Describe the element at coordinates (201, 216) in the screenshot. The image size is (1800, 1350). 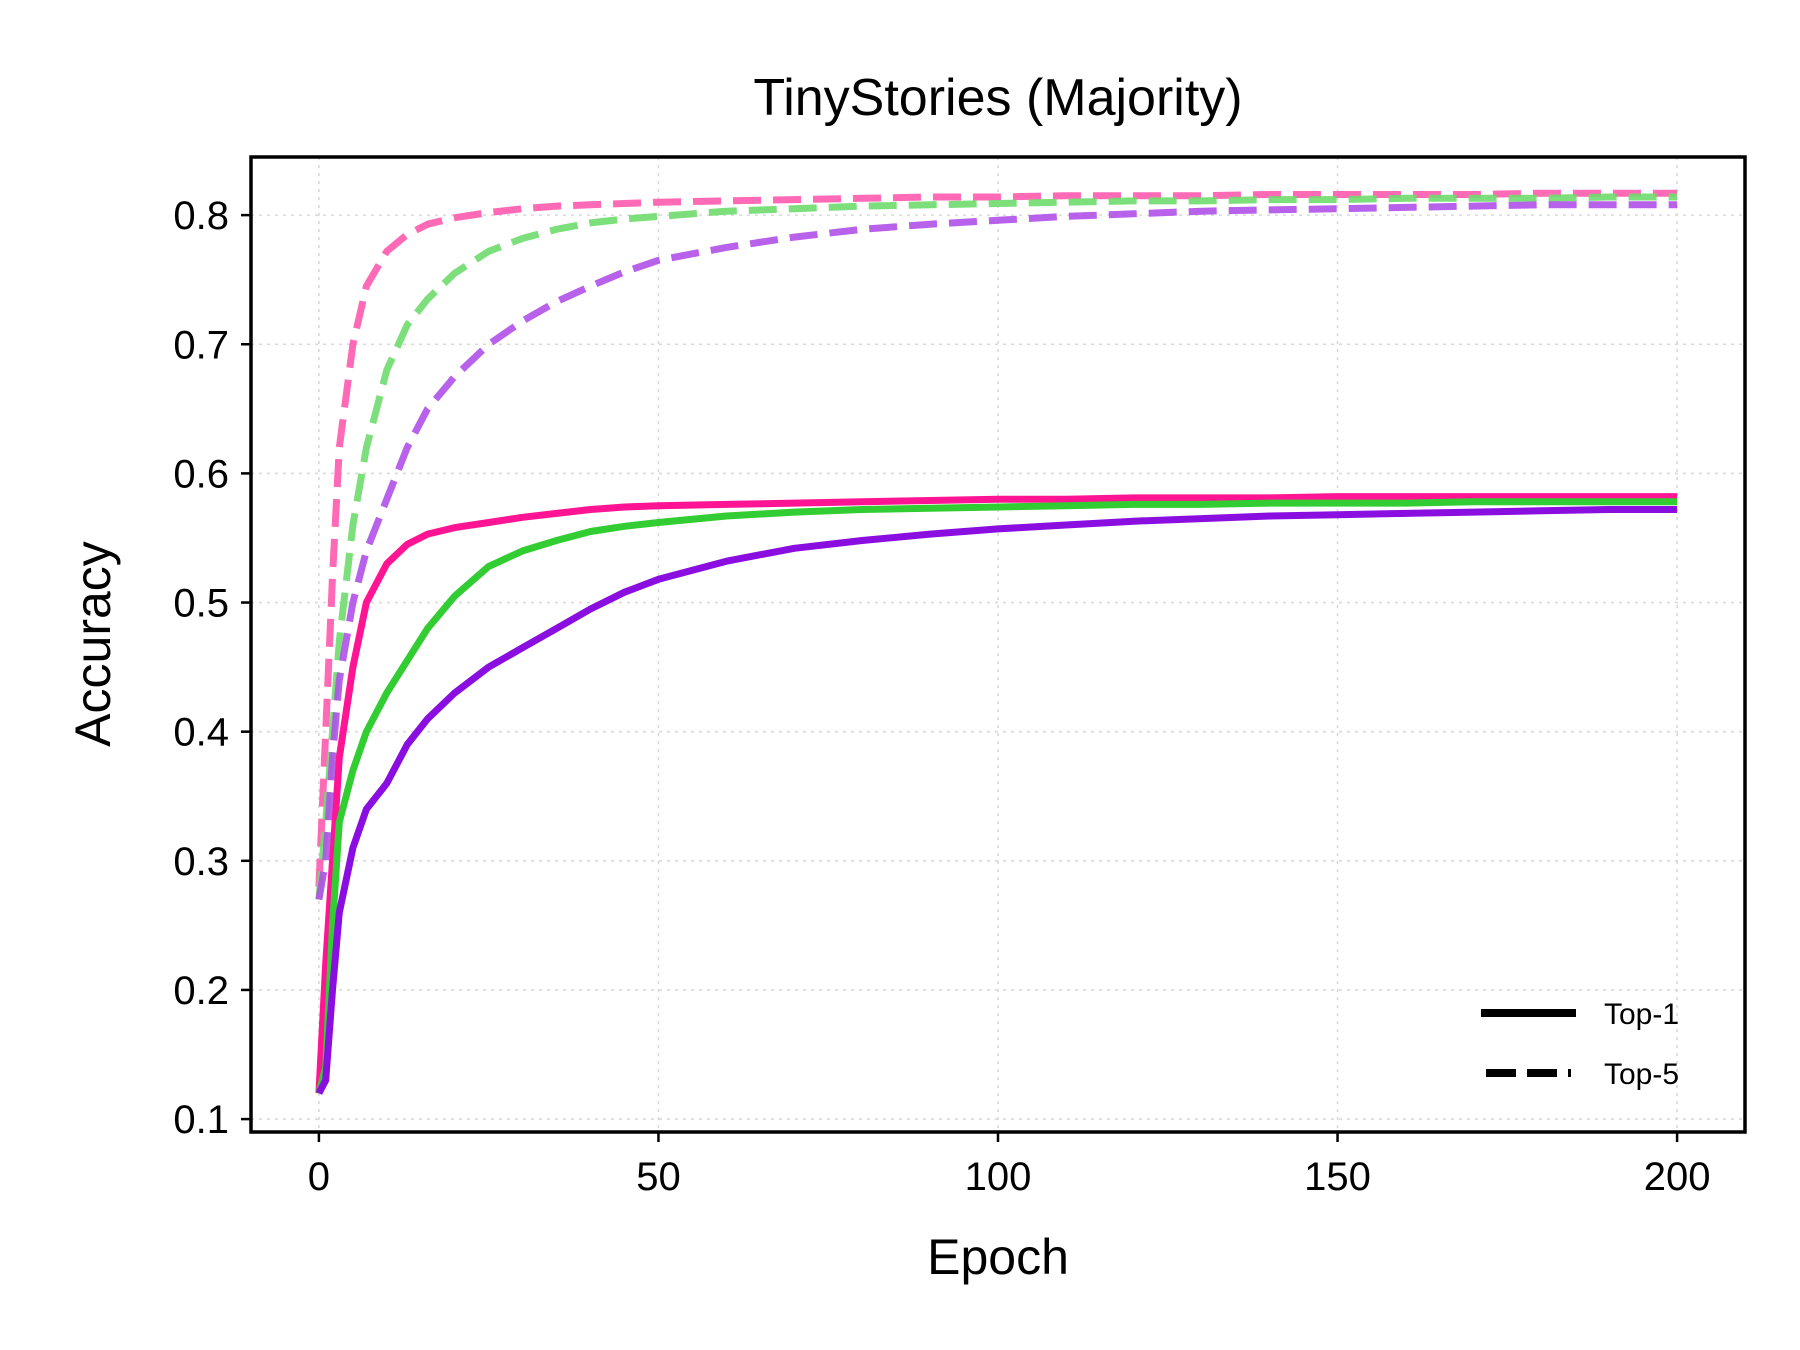
I see `y-tick-label: 0.8` at that location.